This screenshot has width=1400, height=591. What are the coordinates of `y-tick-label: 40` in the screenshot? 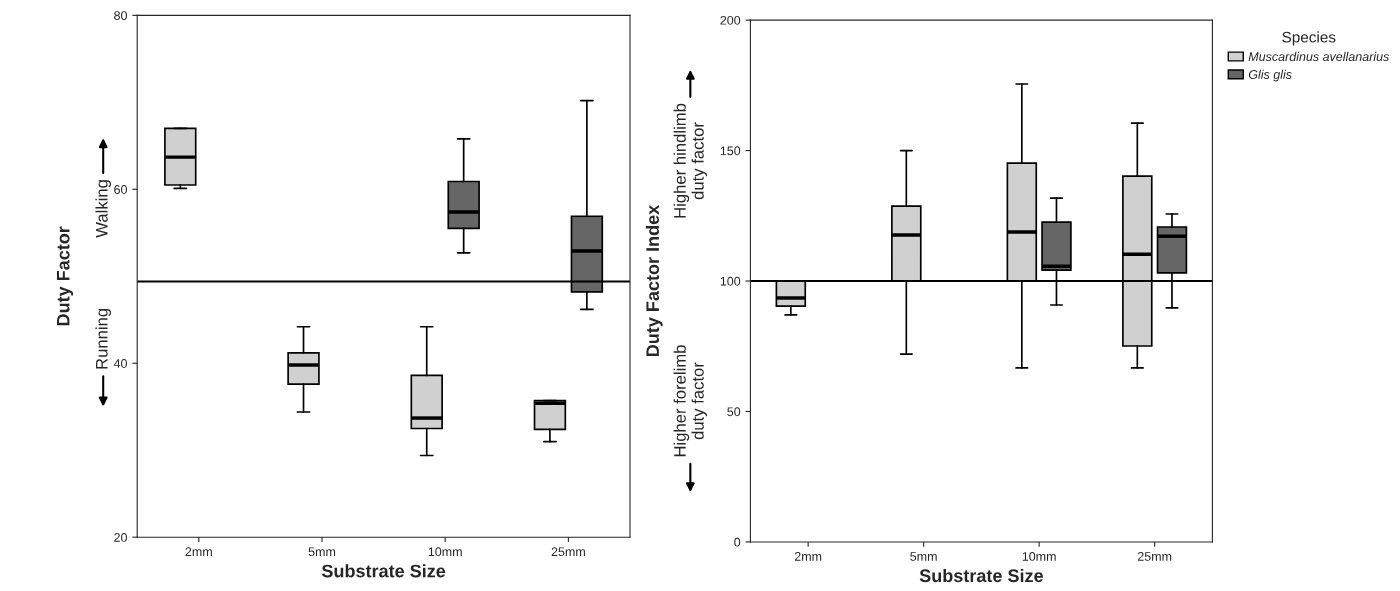 It's located at (120, 363).